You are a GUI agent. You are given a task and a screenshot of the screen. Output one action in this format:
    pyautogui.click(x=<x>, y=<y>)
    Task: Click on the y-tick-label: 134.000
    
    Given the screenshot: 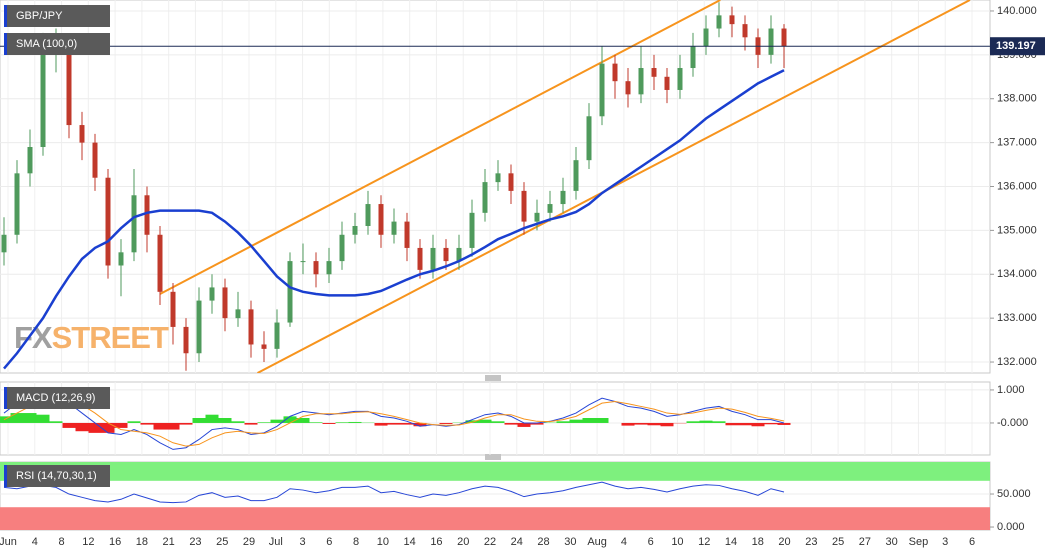 What is the action you would take?
    pyautogui.click(x=1017, y=274)
    